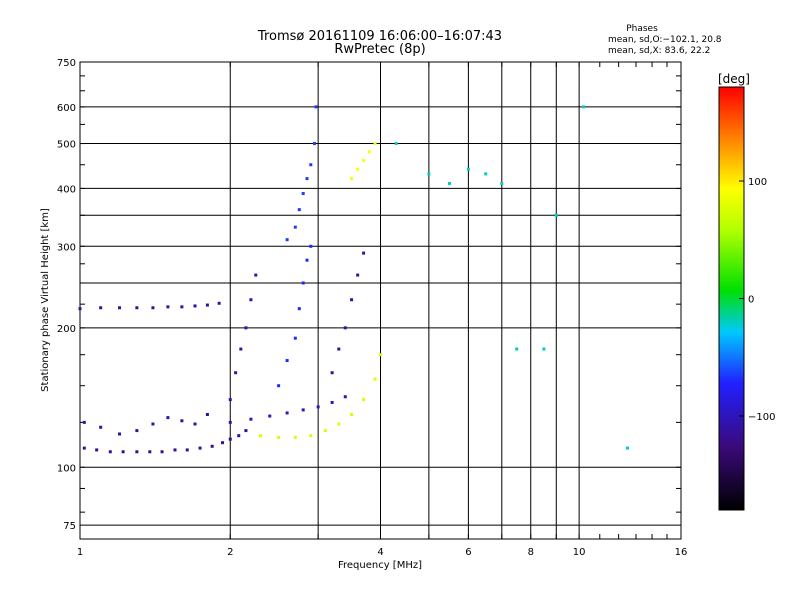 This screenshot has width=800, height=600. I want to click on phase-info-o: mean, sd,O:−102.1, 20.8, so click(665, 40).